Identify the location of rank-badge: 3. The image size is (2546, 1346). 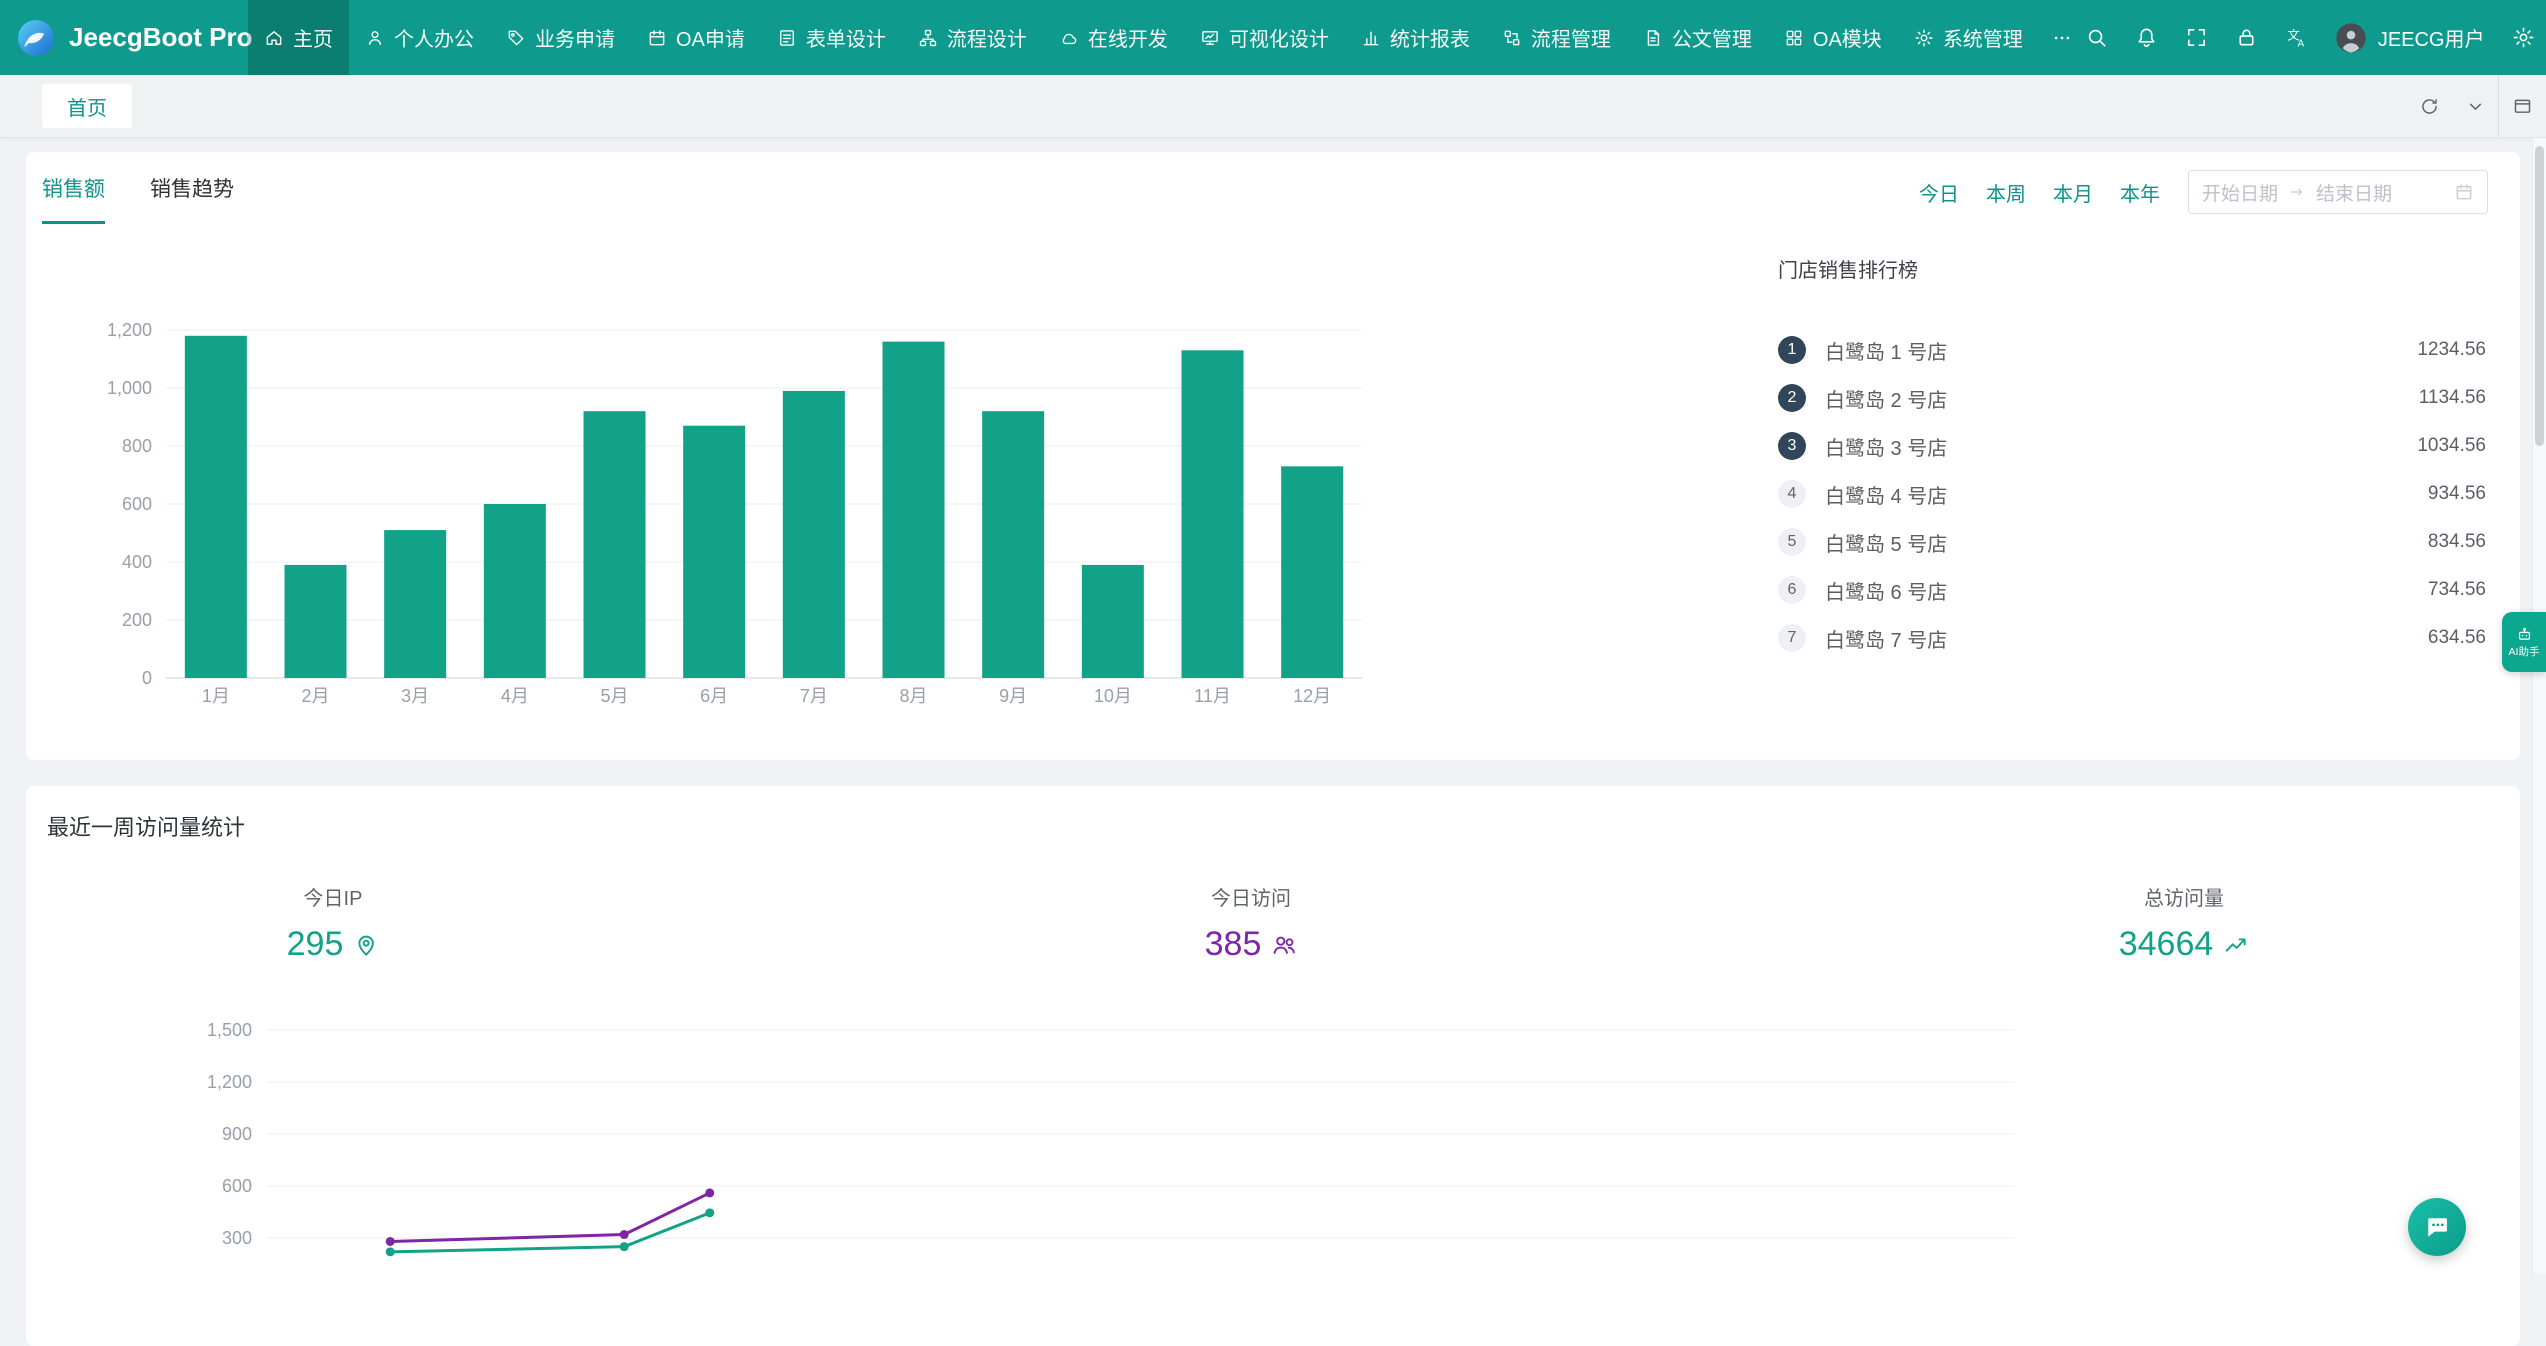
(1792, 446).